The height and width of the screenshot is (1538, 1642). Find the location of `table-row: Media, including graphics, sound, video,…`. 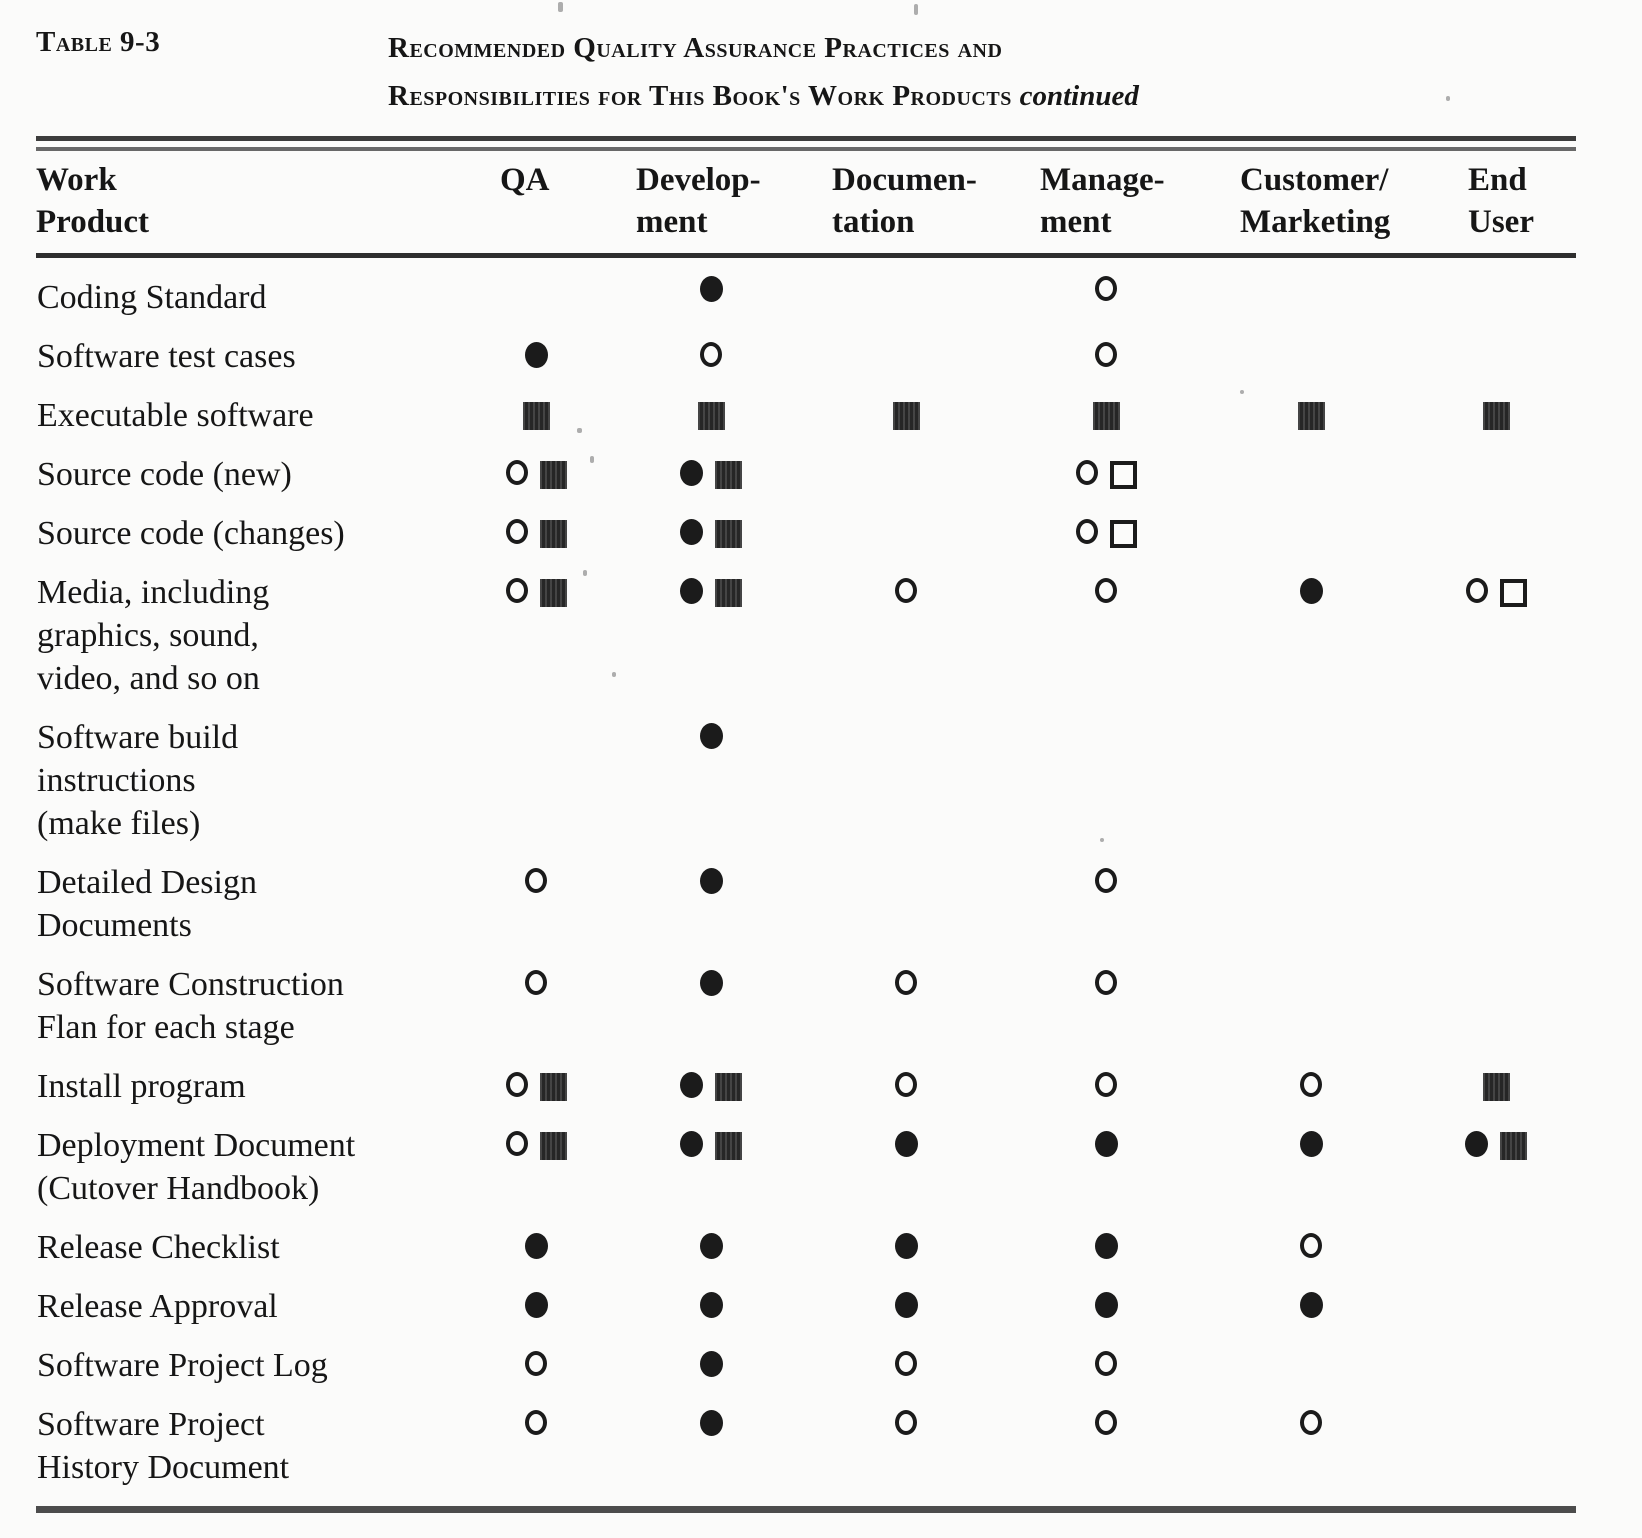

table-row: Media, including graphics, sound, video,… is located at coordinates (806, 642).